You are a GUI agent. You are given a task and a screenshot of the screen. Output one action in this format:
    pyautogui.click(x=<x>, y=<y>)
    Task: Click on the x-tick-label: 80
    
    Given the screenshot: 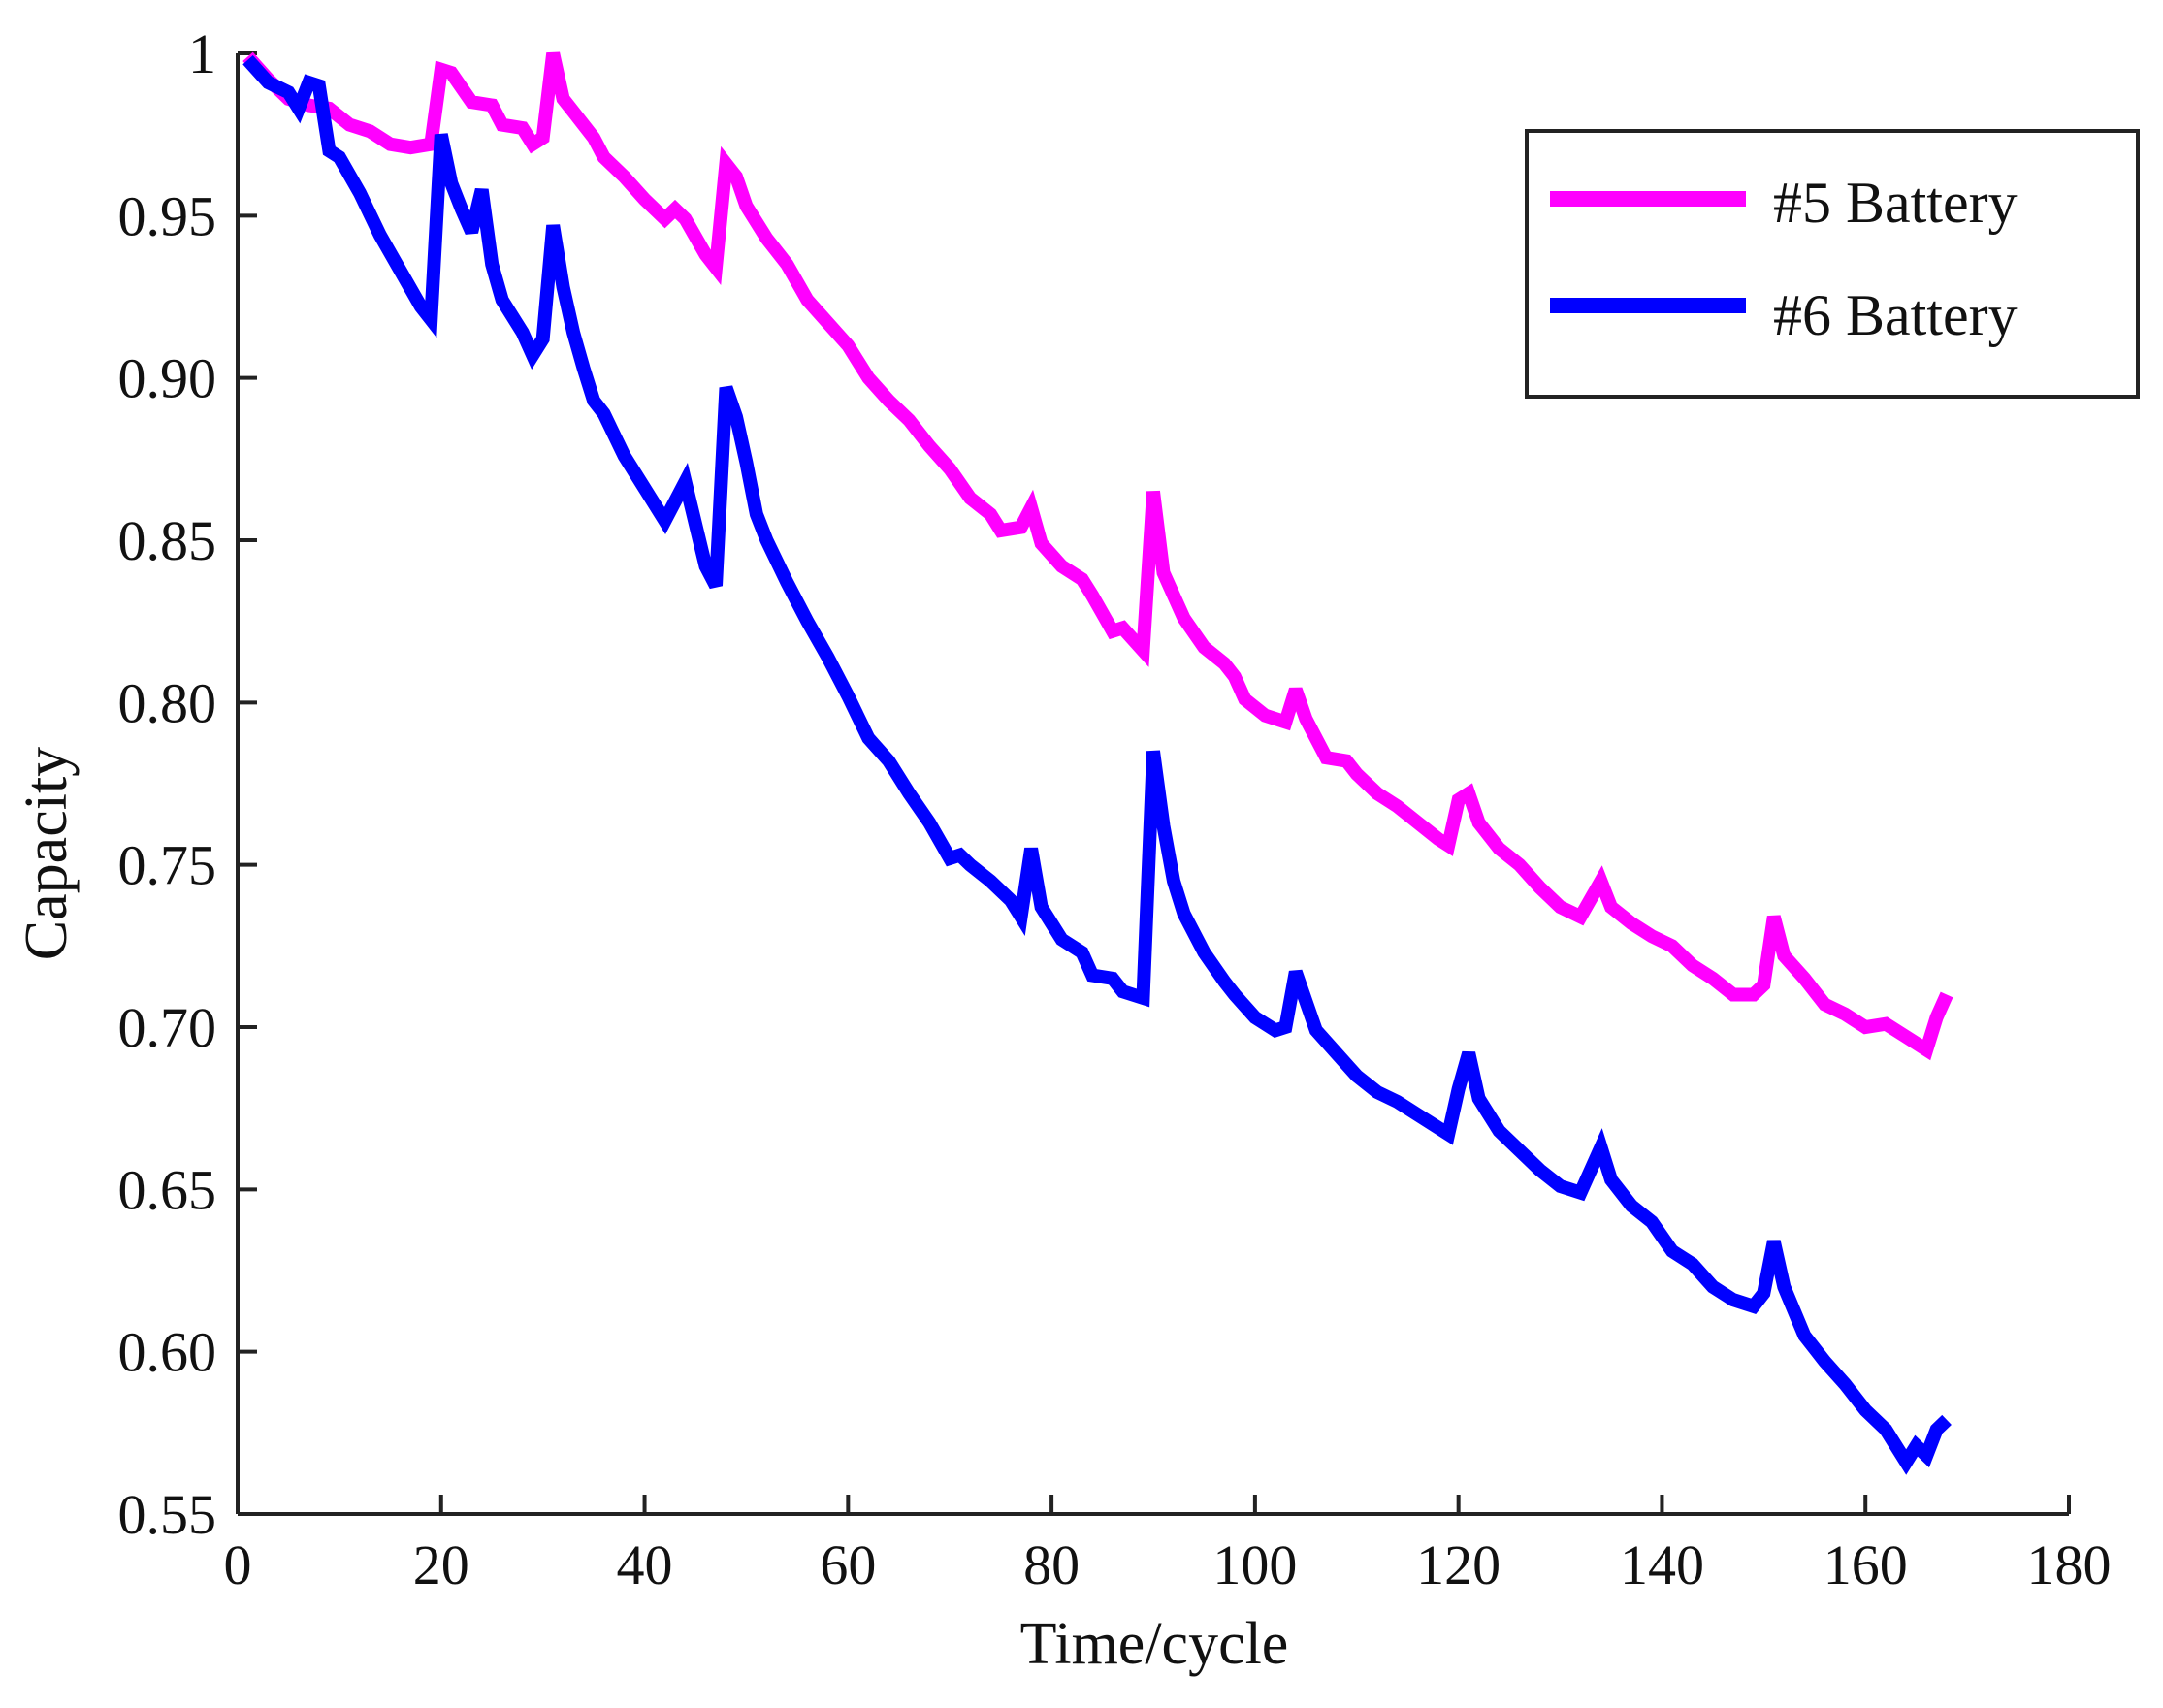 What is the action you would take?
    pyautogui.click(x=1051, y=1565)
    